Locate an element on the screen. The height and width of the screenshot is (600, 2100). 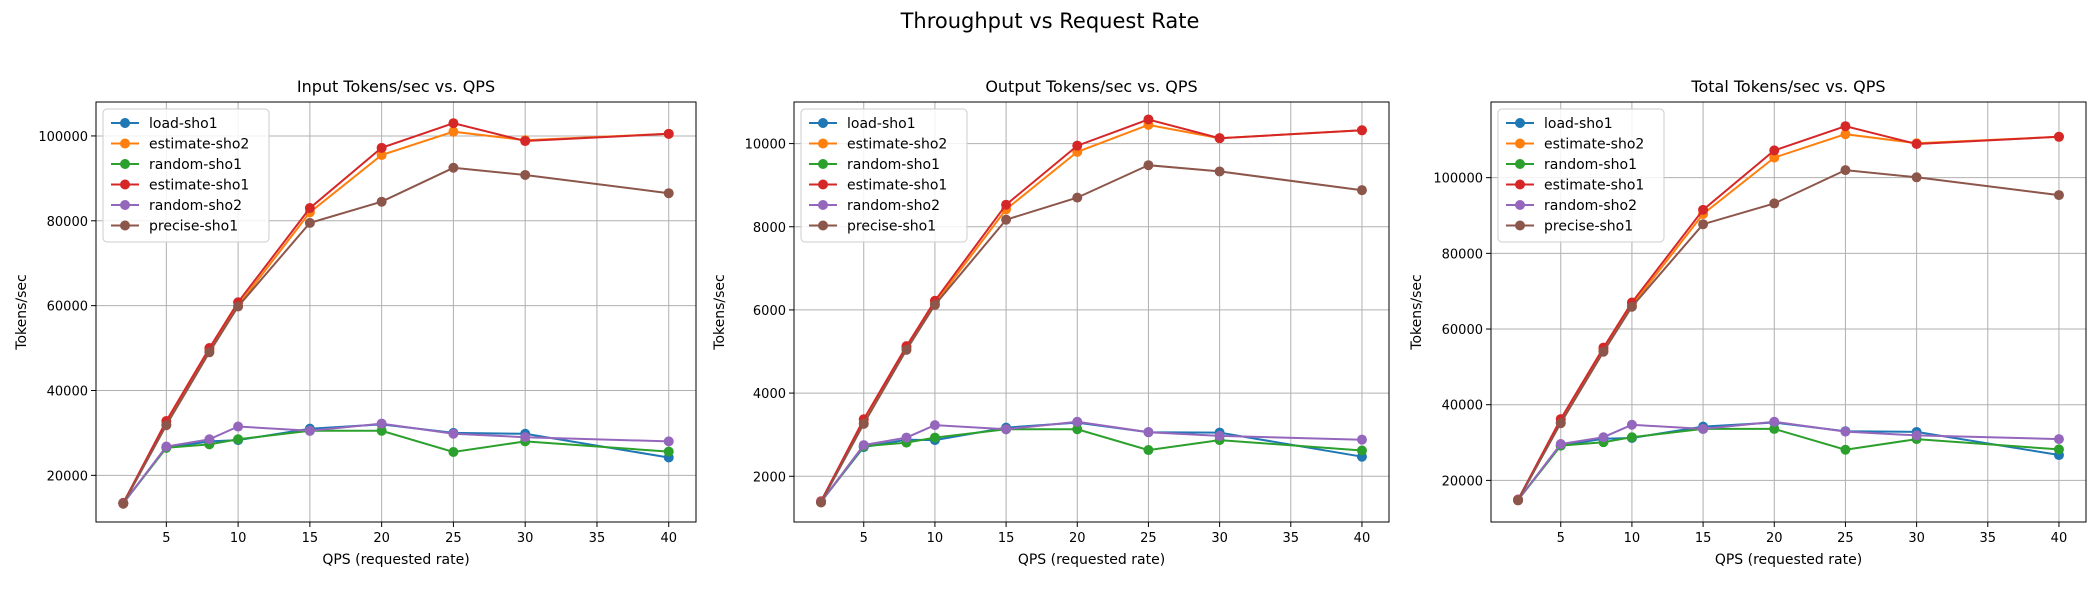
x-tick-label: 35 is located at coordinates (1291, 538).